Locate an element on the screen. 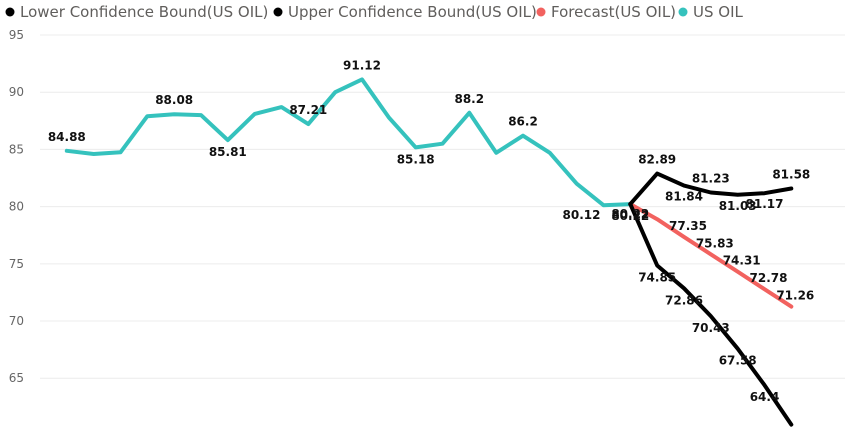 The image size is (850, 428). y-tick-label: 85 is located at coordinates (16, 149).